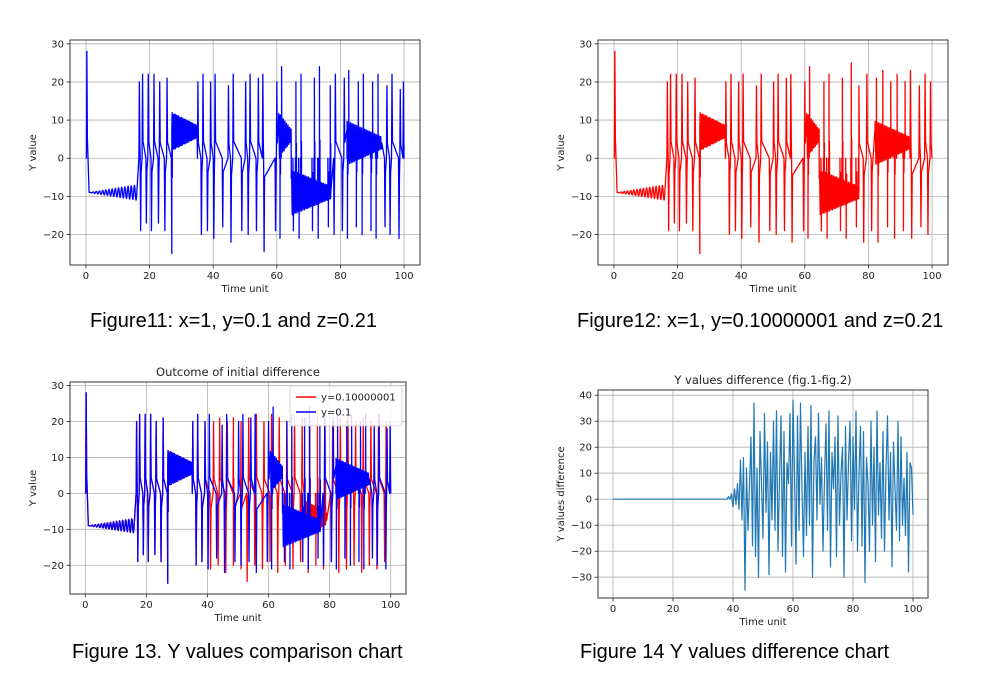 This screenshot has height=678, width=996. Describe the element at coordinates (237, 652) in the screenshot. I see `caption-fig13: Figure 13. Y values comparison chart` at that location.